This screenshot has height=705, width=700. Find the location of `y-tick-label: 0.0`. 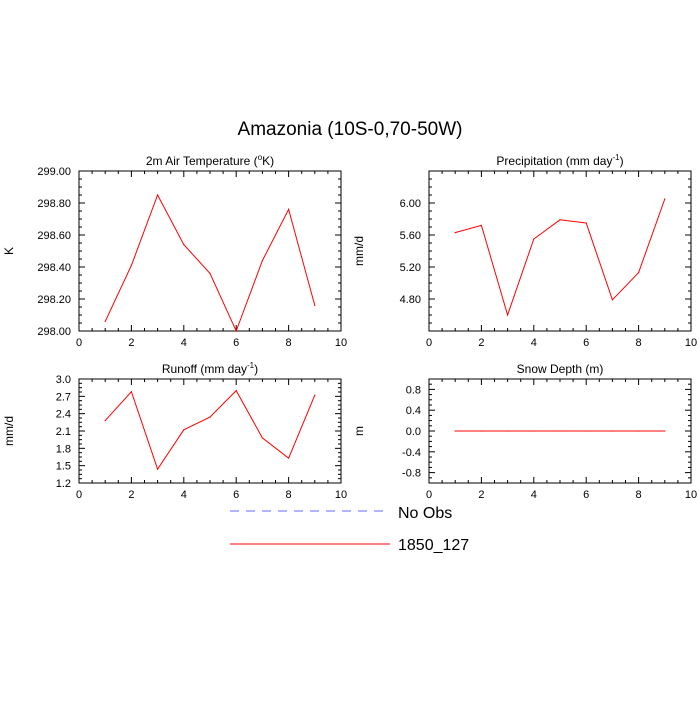

y-tick-label: 0.0 is located at coordinates (413, 432).